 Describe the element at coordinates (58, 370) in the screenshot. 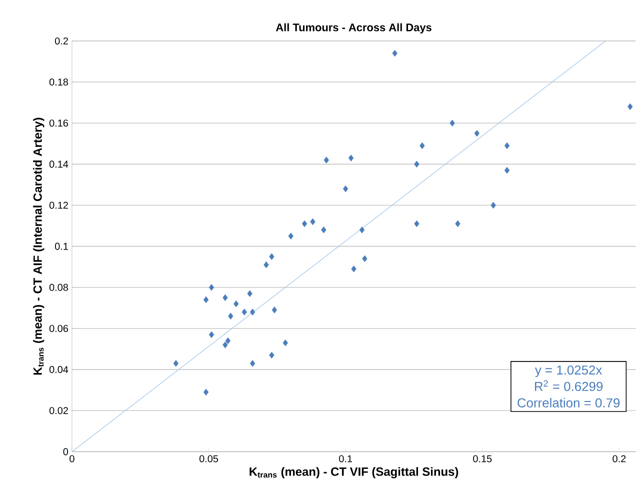

I see `y-tick-label: 0.04` at that location.